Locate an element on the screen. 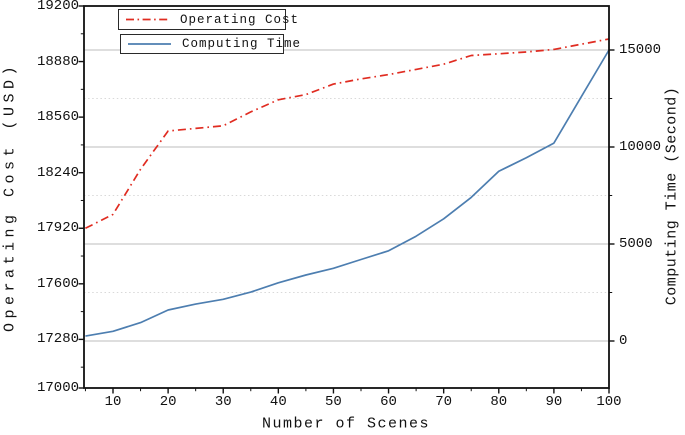  right-tick-label: 15000 is located at coordinates (640, 50).